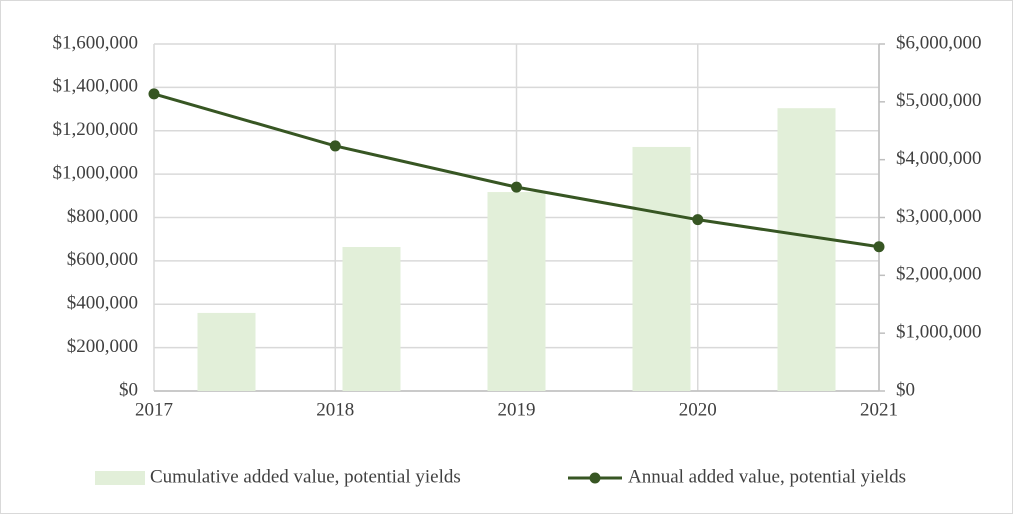  Describe the element at coordinates (96, 42) in the screenshot. I see `y-tick-label: $1,600,000` at that location.